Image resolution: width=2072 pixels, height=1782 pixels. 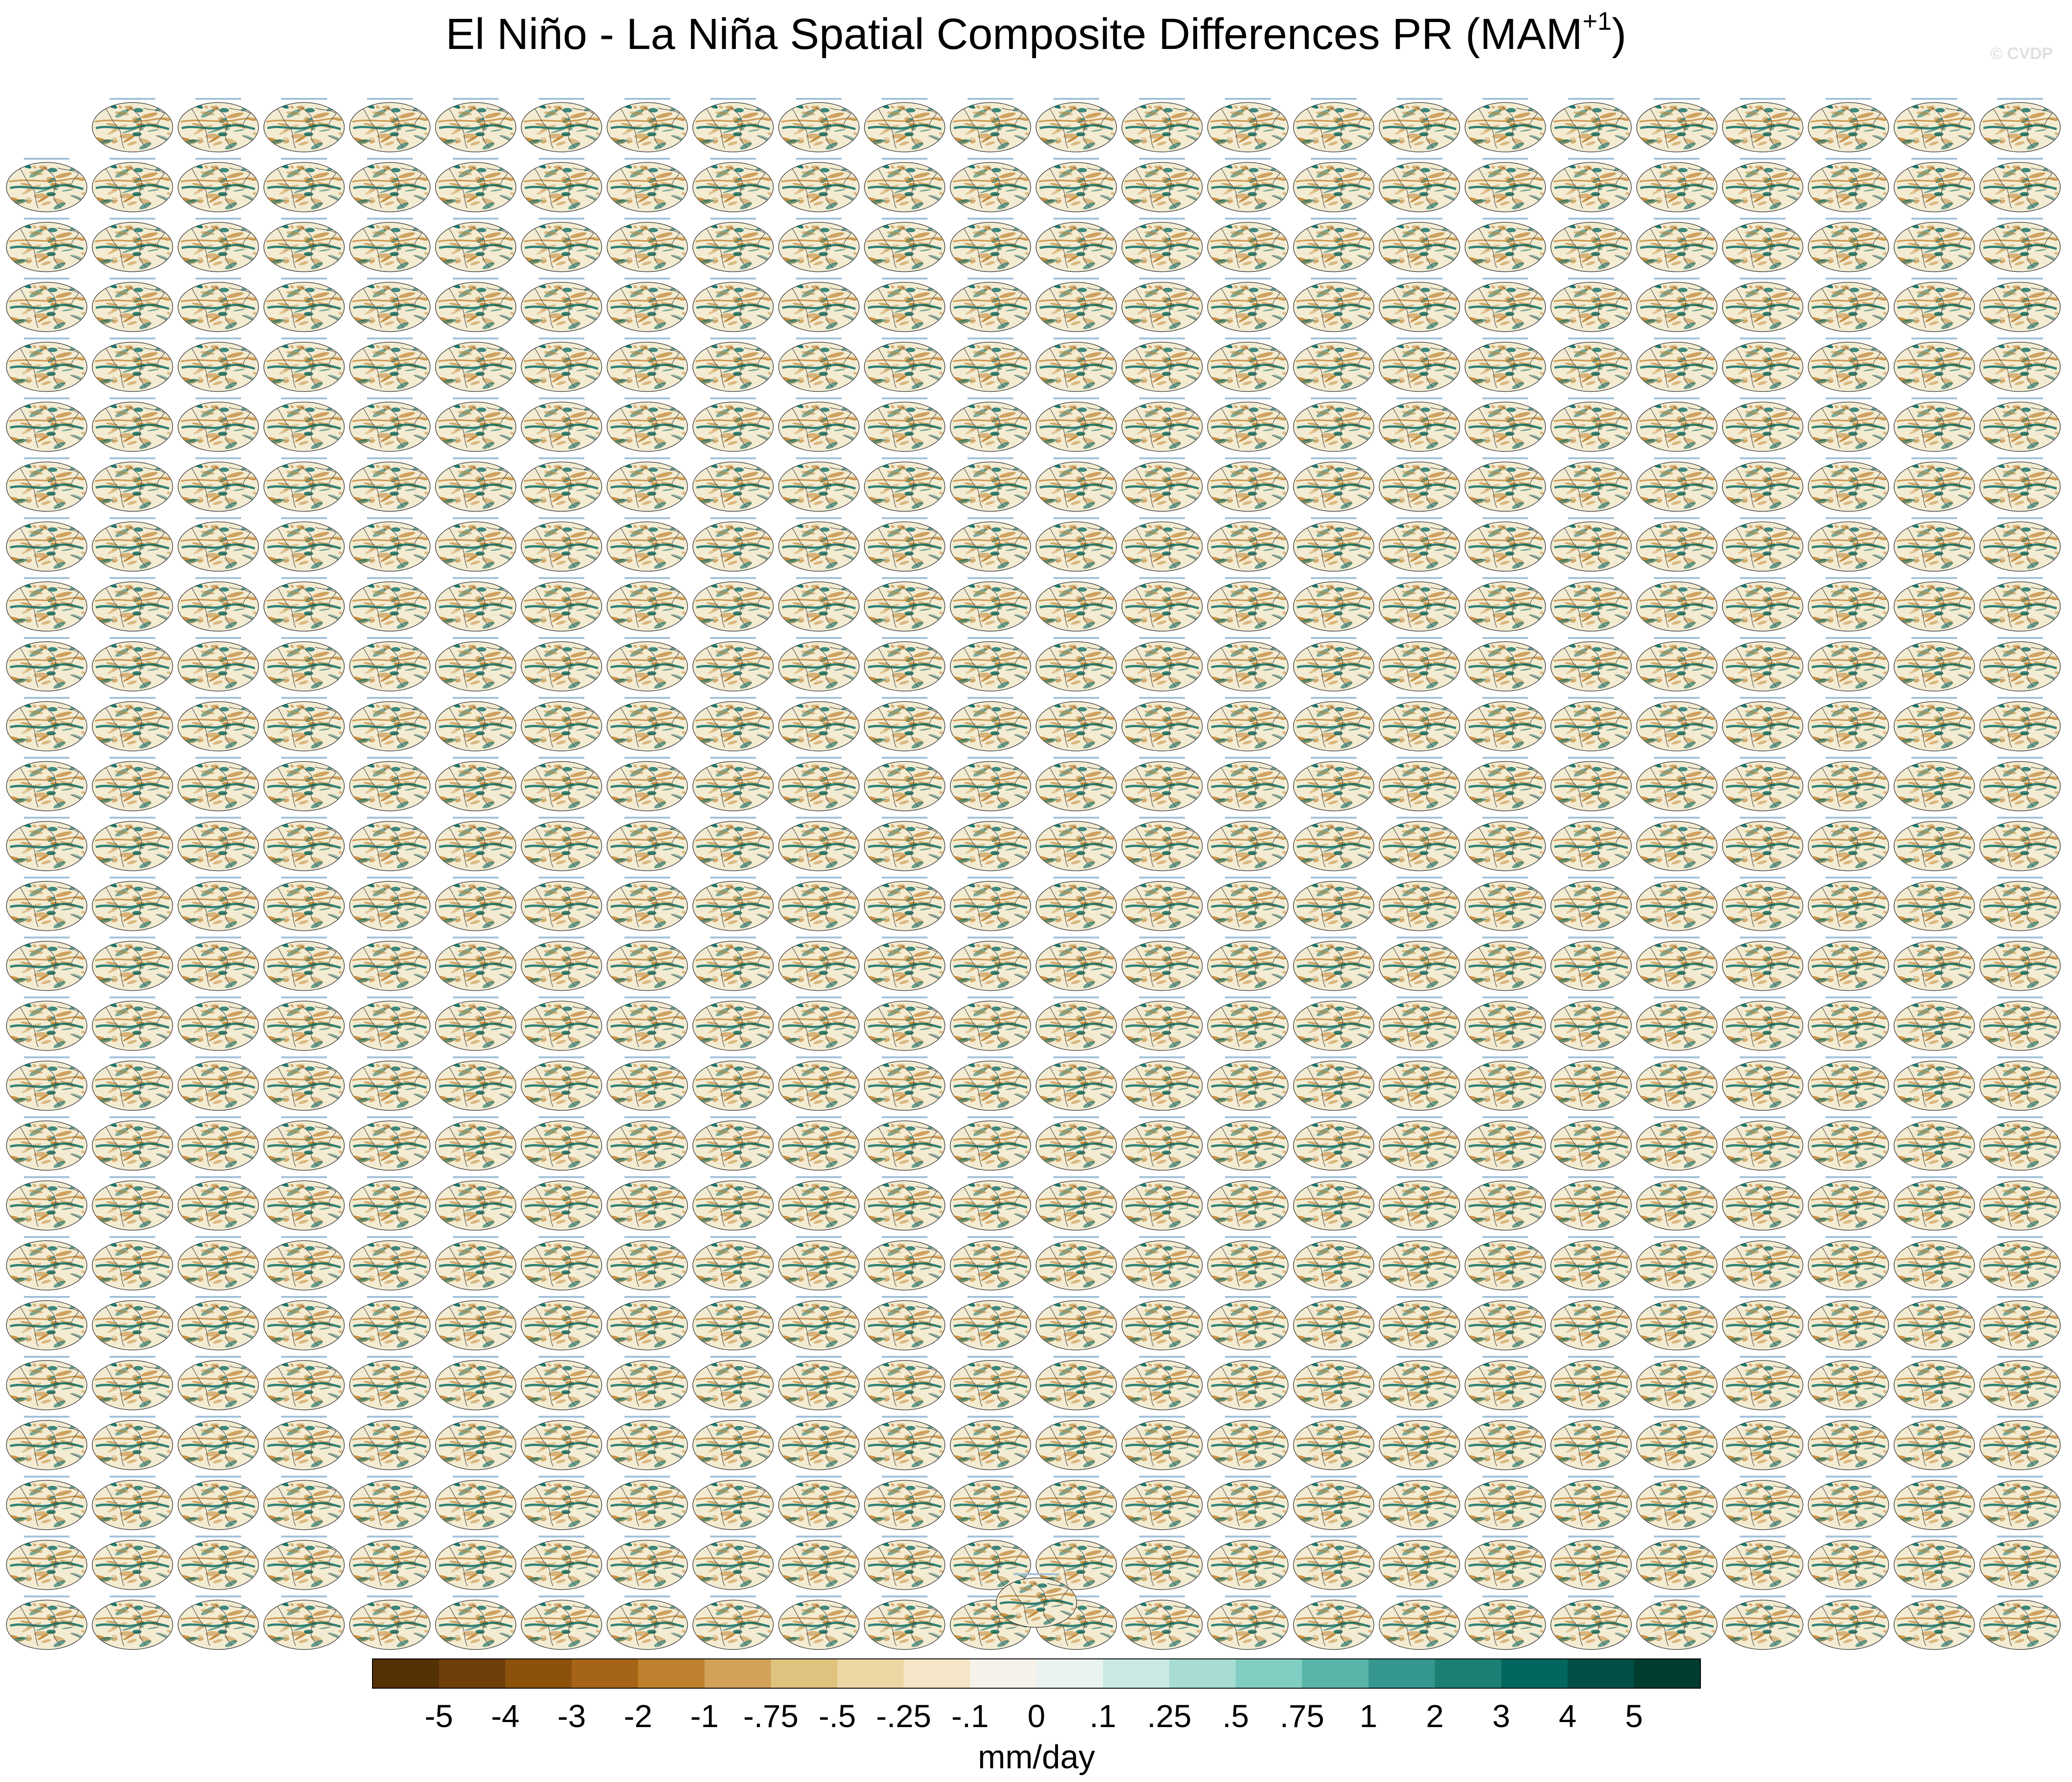 What do you see at coordinates (771, 1716) in the screenshot?
I see `colorbar-tick-label: -.75` at bounding box center [771, 1716].